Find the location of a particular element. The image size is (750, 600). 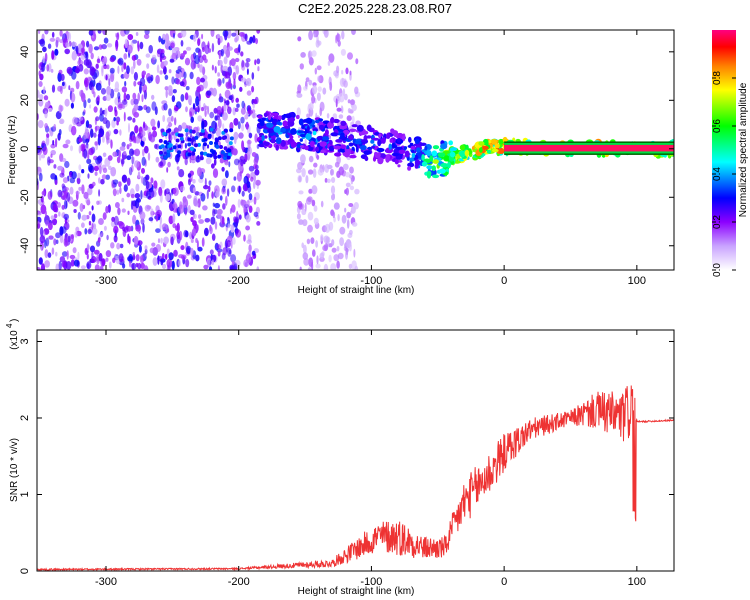

colorbar-tick-label: 0.2 is located at coordinates (717, 222).